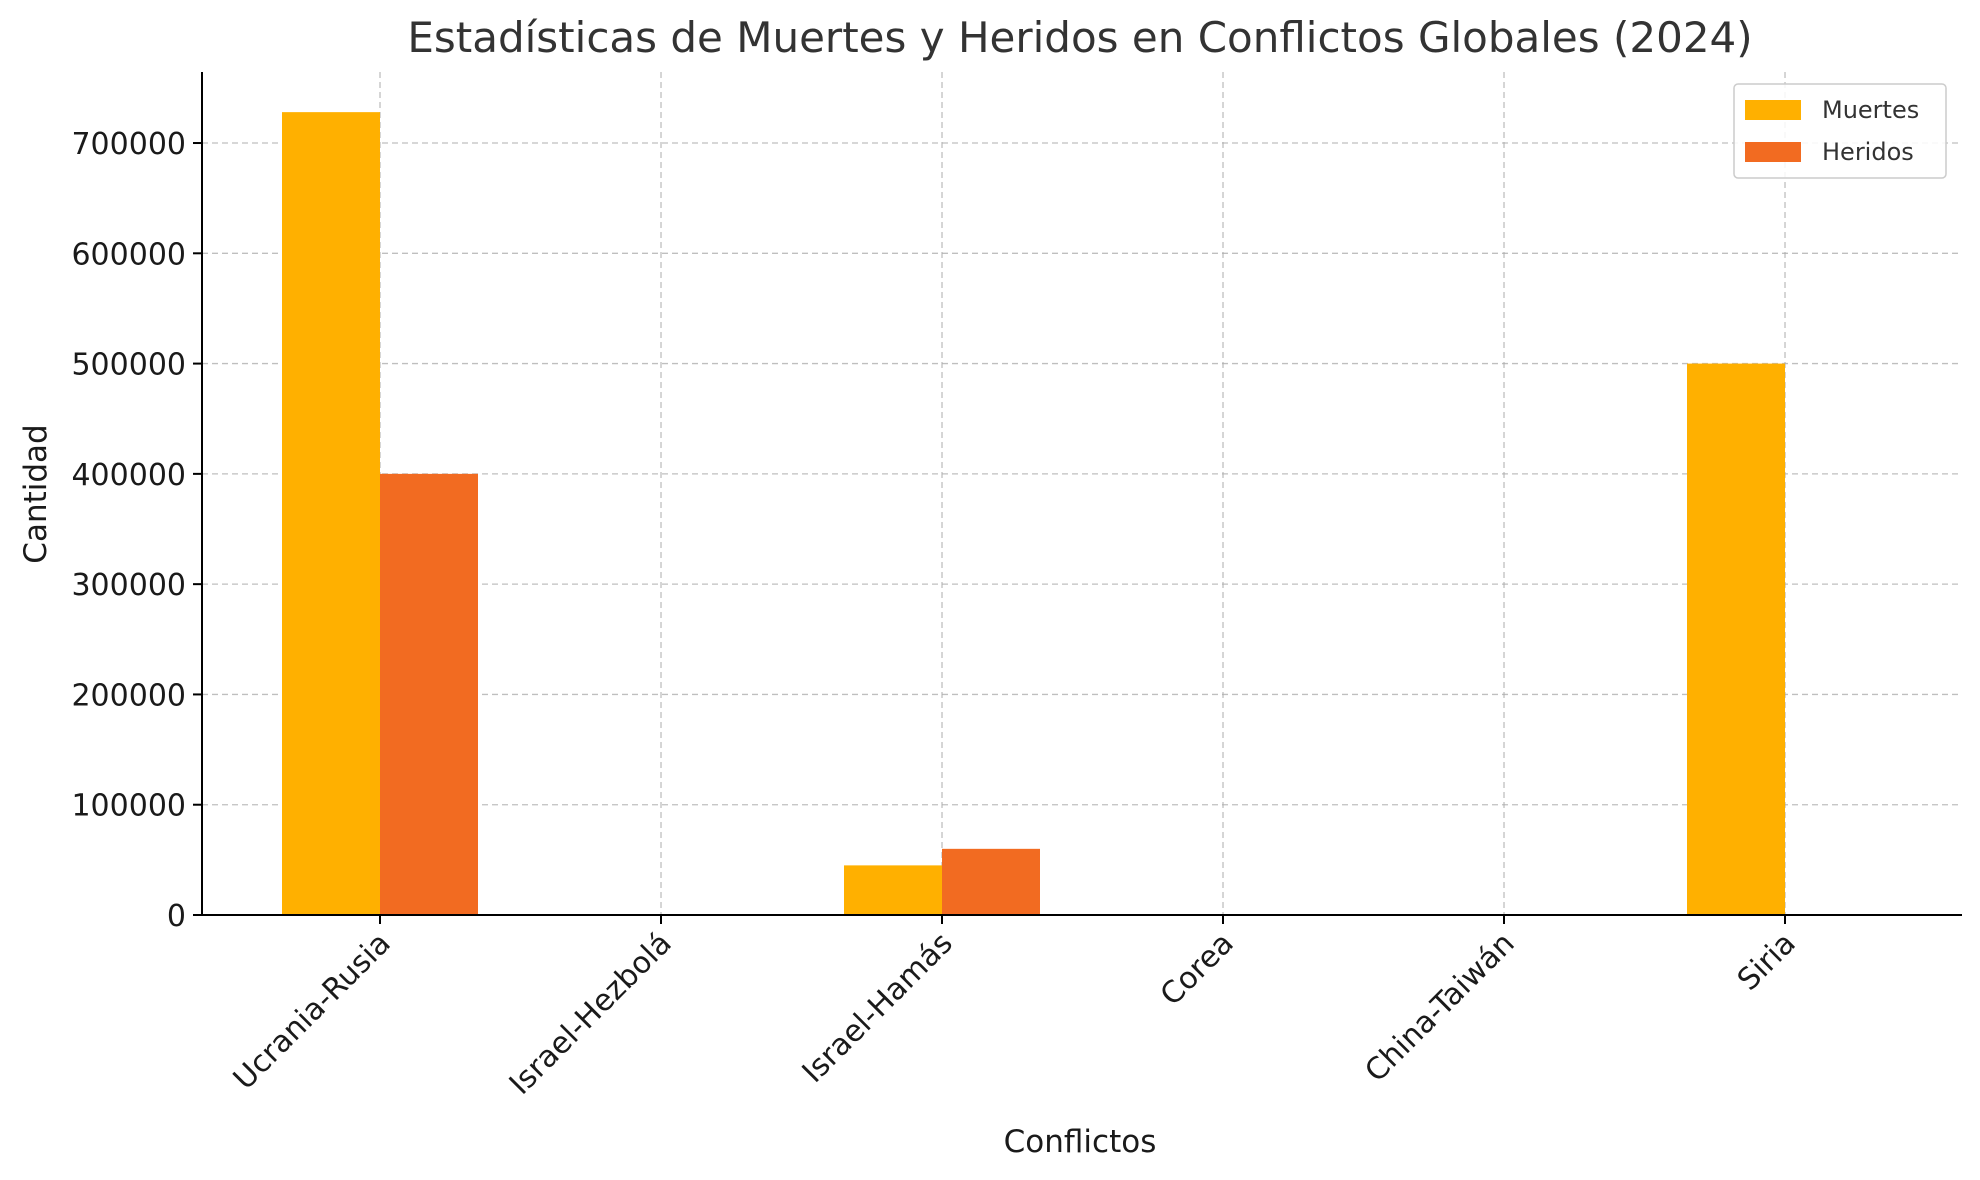 Image resolution: width=1980 pixels, height=1180 pixels. Describe the element at coordinates (128, 475) in the screenshot. I see `y-tick-label: 400000` at that location.